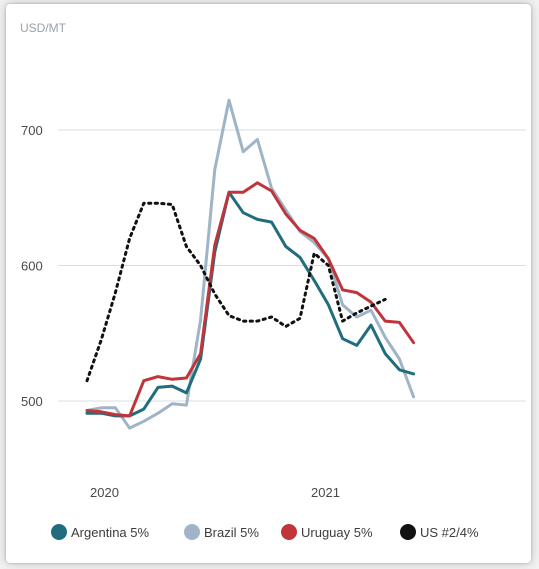 The width and height of the screenshot is (539, 569). I want to click on x-tick-label: 2021, so click(325, 492).